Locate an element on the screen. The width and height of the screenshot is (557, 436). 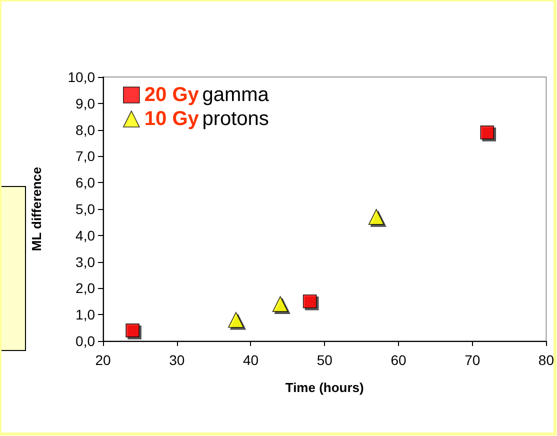
y-tick-label: 8,0 is located at coordinates (86, 130).